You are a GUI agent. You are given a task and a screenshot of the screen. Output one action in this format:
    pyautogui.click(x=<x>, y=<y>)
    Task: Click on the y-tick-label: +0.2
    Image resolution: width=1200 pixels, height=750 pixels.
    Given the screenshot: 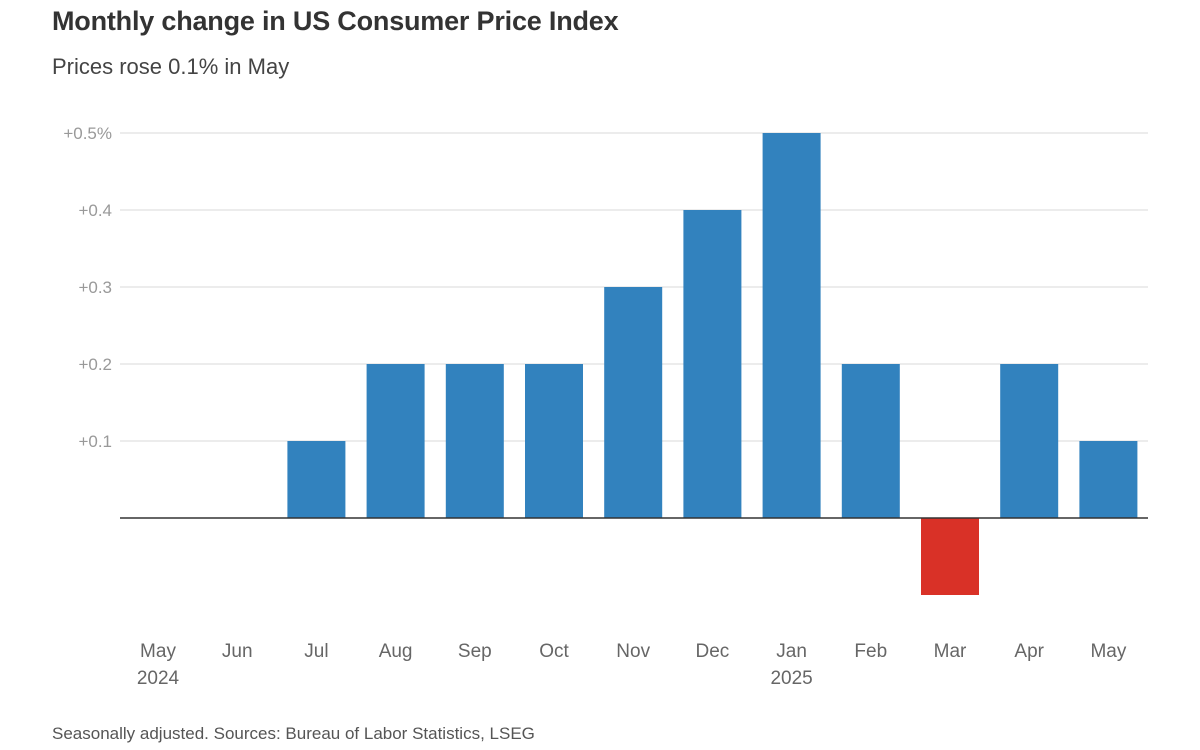 What is the action you would take?
    pyautogui.click(x=95, y=364)
    